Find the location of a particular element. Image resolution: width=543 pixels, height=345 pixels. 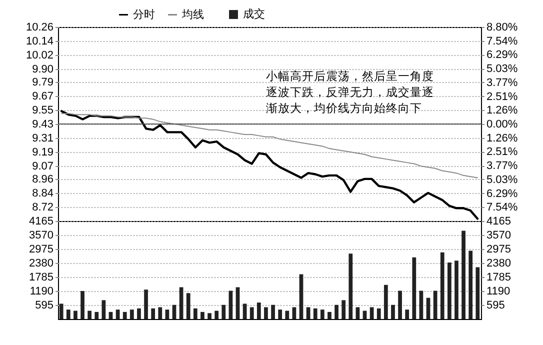

y-tick-label: 8.96 is located at coordinates (43, 179).